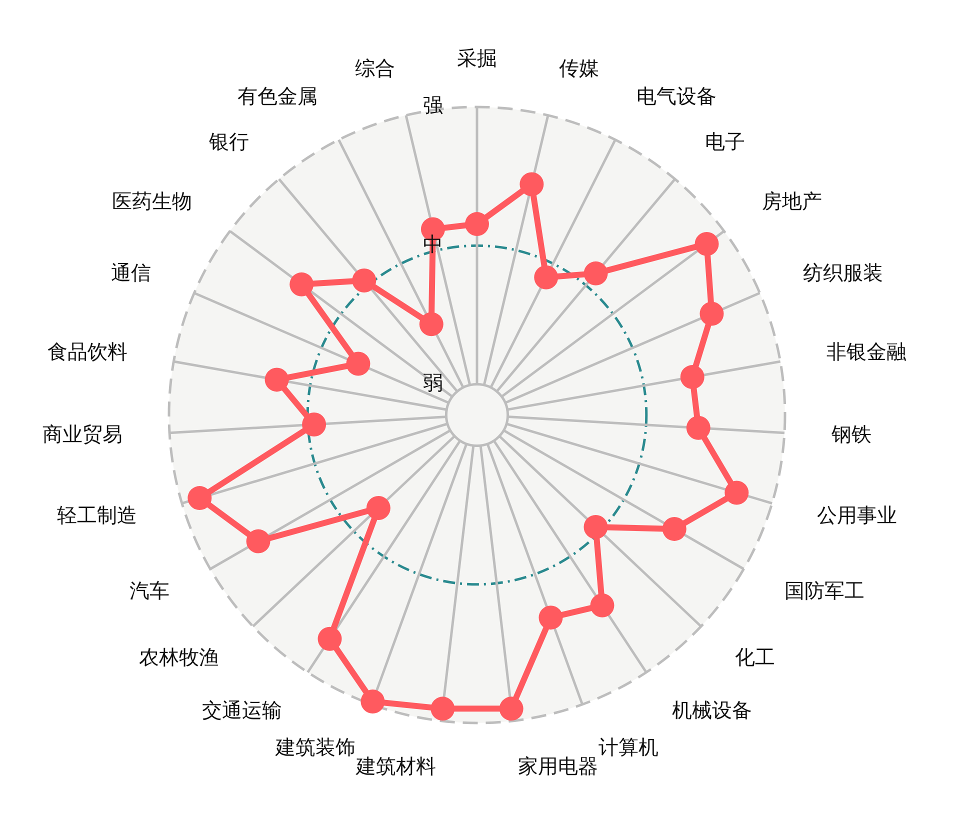 This screenshot has width=954, height=823. Describe the element at coordinates (87, 352) in the screenshot. I see `spoke-label: 食品饮料` at that location.